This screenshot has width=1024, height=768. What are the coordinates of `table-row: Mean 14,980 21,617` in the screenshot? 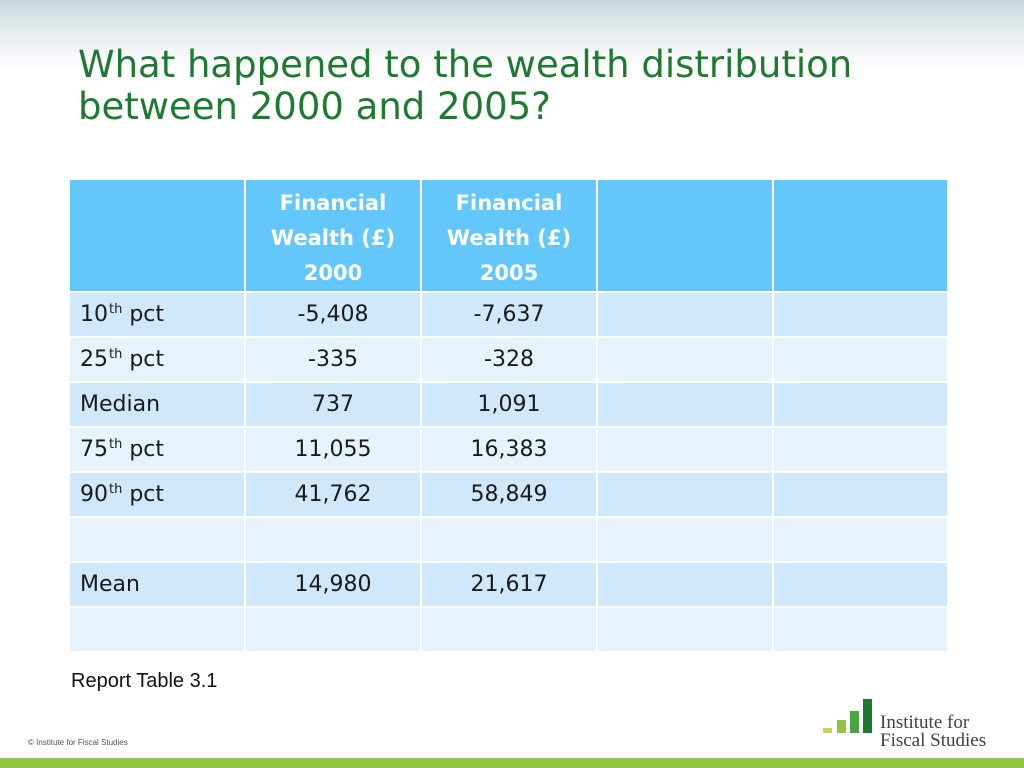 It's located at (508, 584).